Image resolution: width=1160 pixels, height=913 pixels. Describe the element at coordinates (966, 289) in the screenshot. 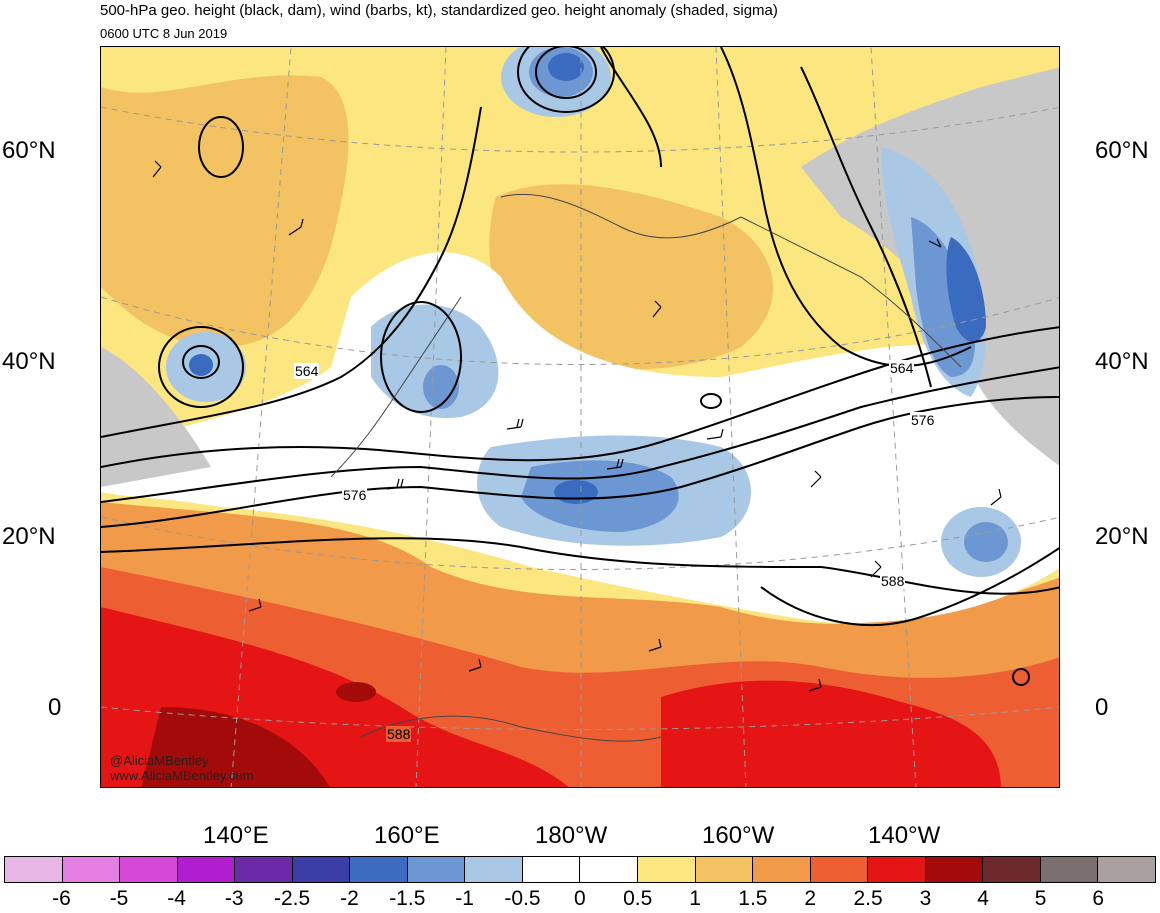

I see `anomaly-neg-gulf-max` at that location.